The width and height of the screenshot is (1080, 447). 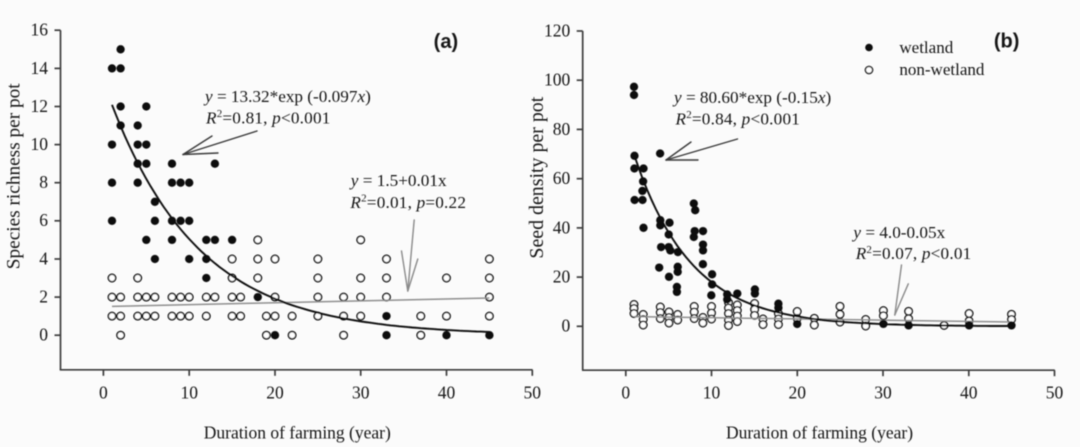 What do you see at coordinates (398, 180) in the screenshot?
I see `svg-text: y = 1.5+0.01x` at bounding box center [398, 180].